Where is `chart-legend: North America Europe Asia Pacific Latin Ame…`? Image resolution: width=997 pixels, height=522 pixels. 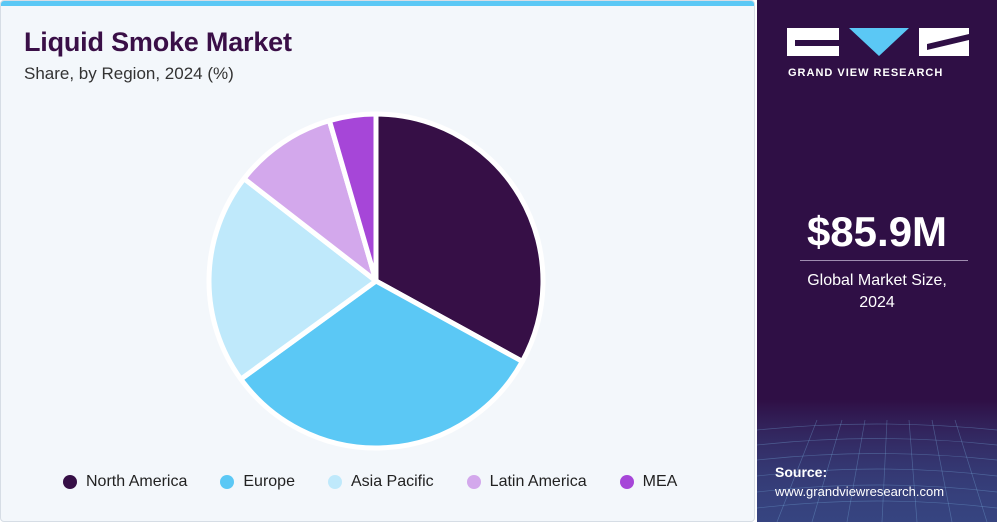
chart-legend: North America Europe Asia Pacific Latin Ame… is located at coordinates (386, 482).